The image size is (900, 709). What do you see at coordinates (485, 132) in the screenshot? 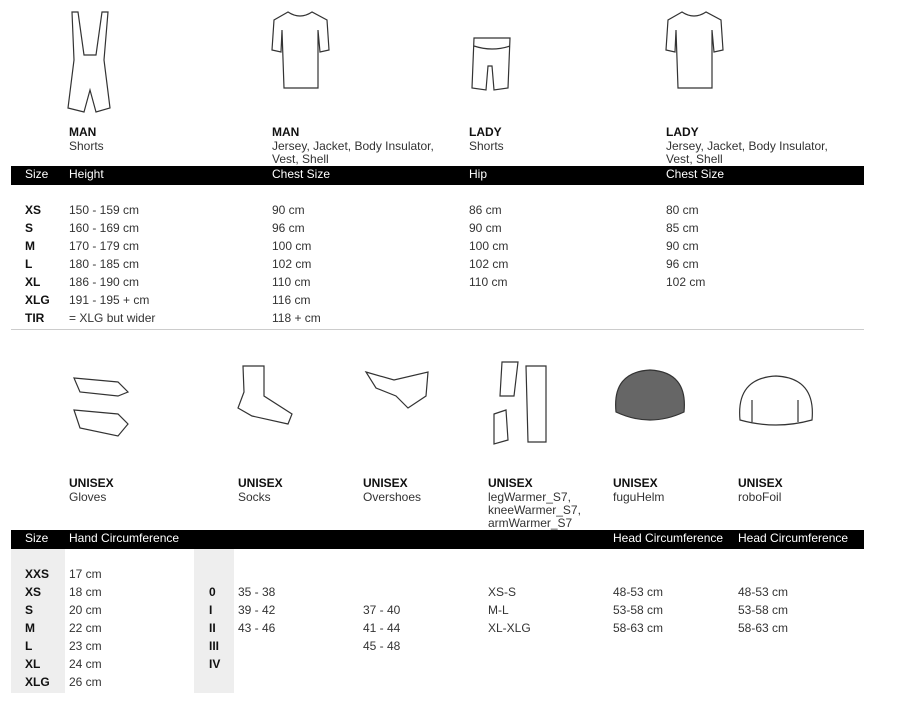
I see `product-gender: LADY` at bounding box center [485, 132].